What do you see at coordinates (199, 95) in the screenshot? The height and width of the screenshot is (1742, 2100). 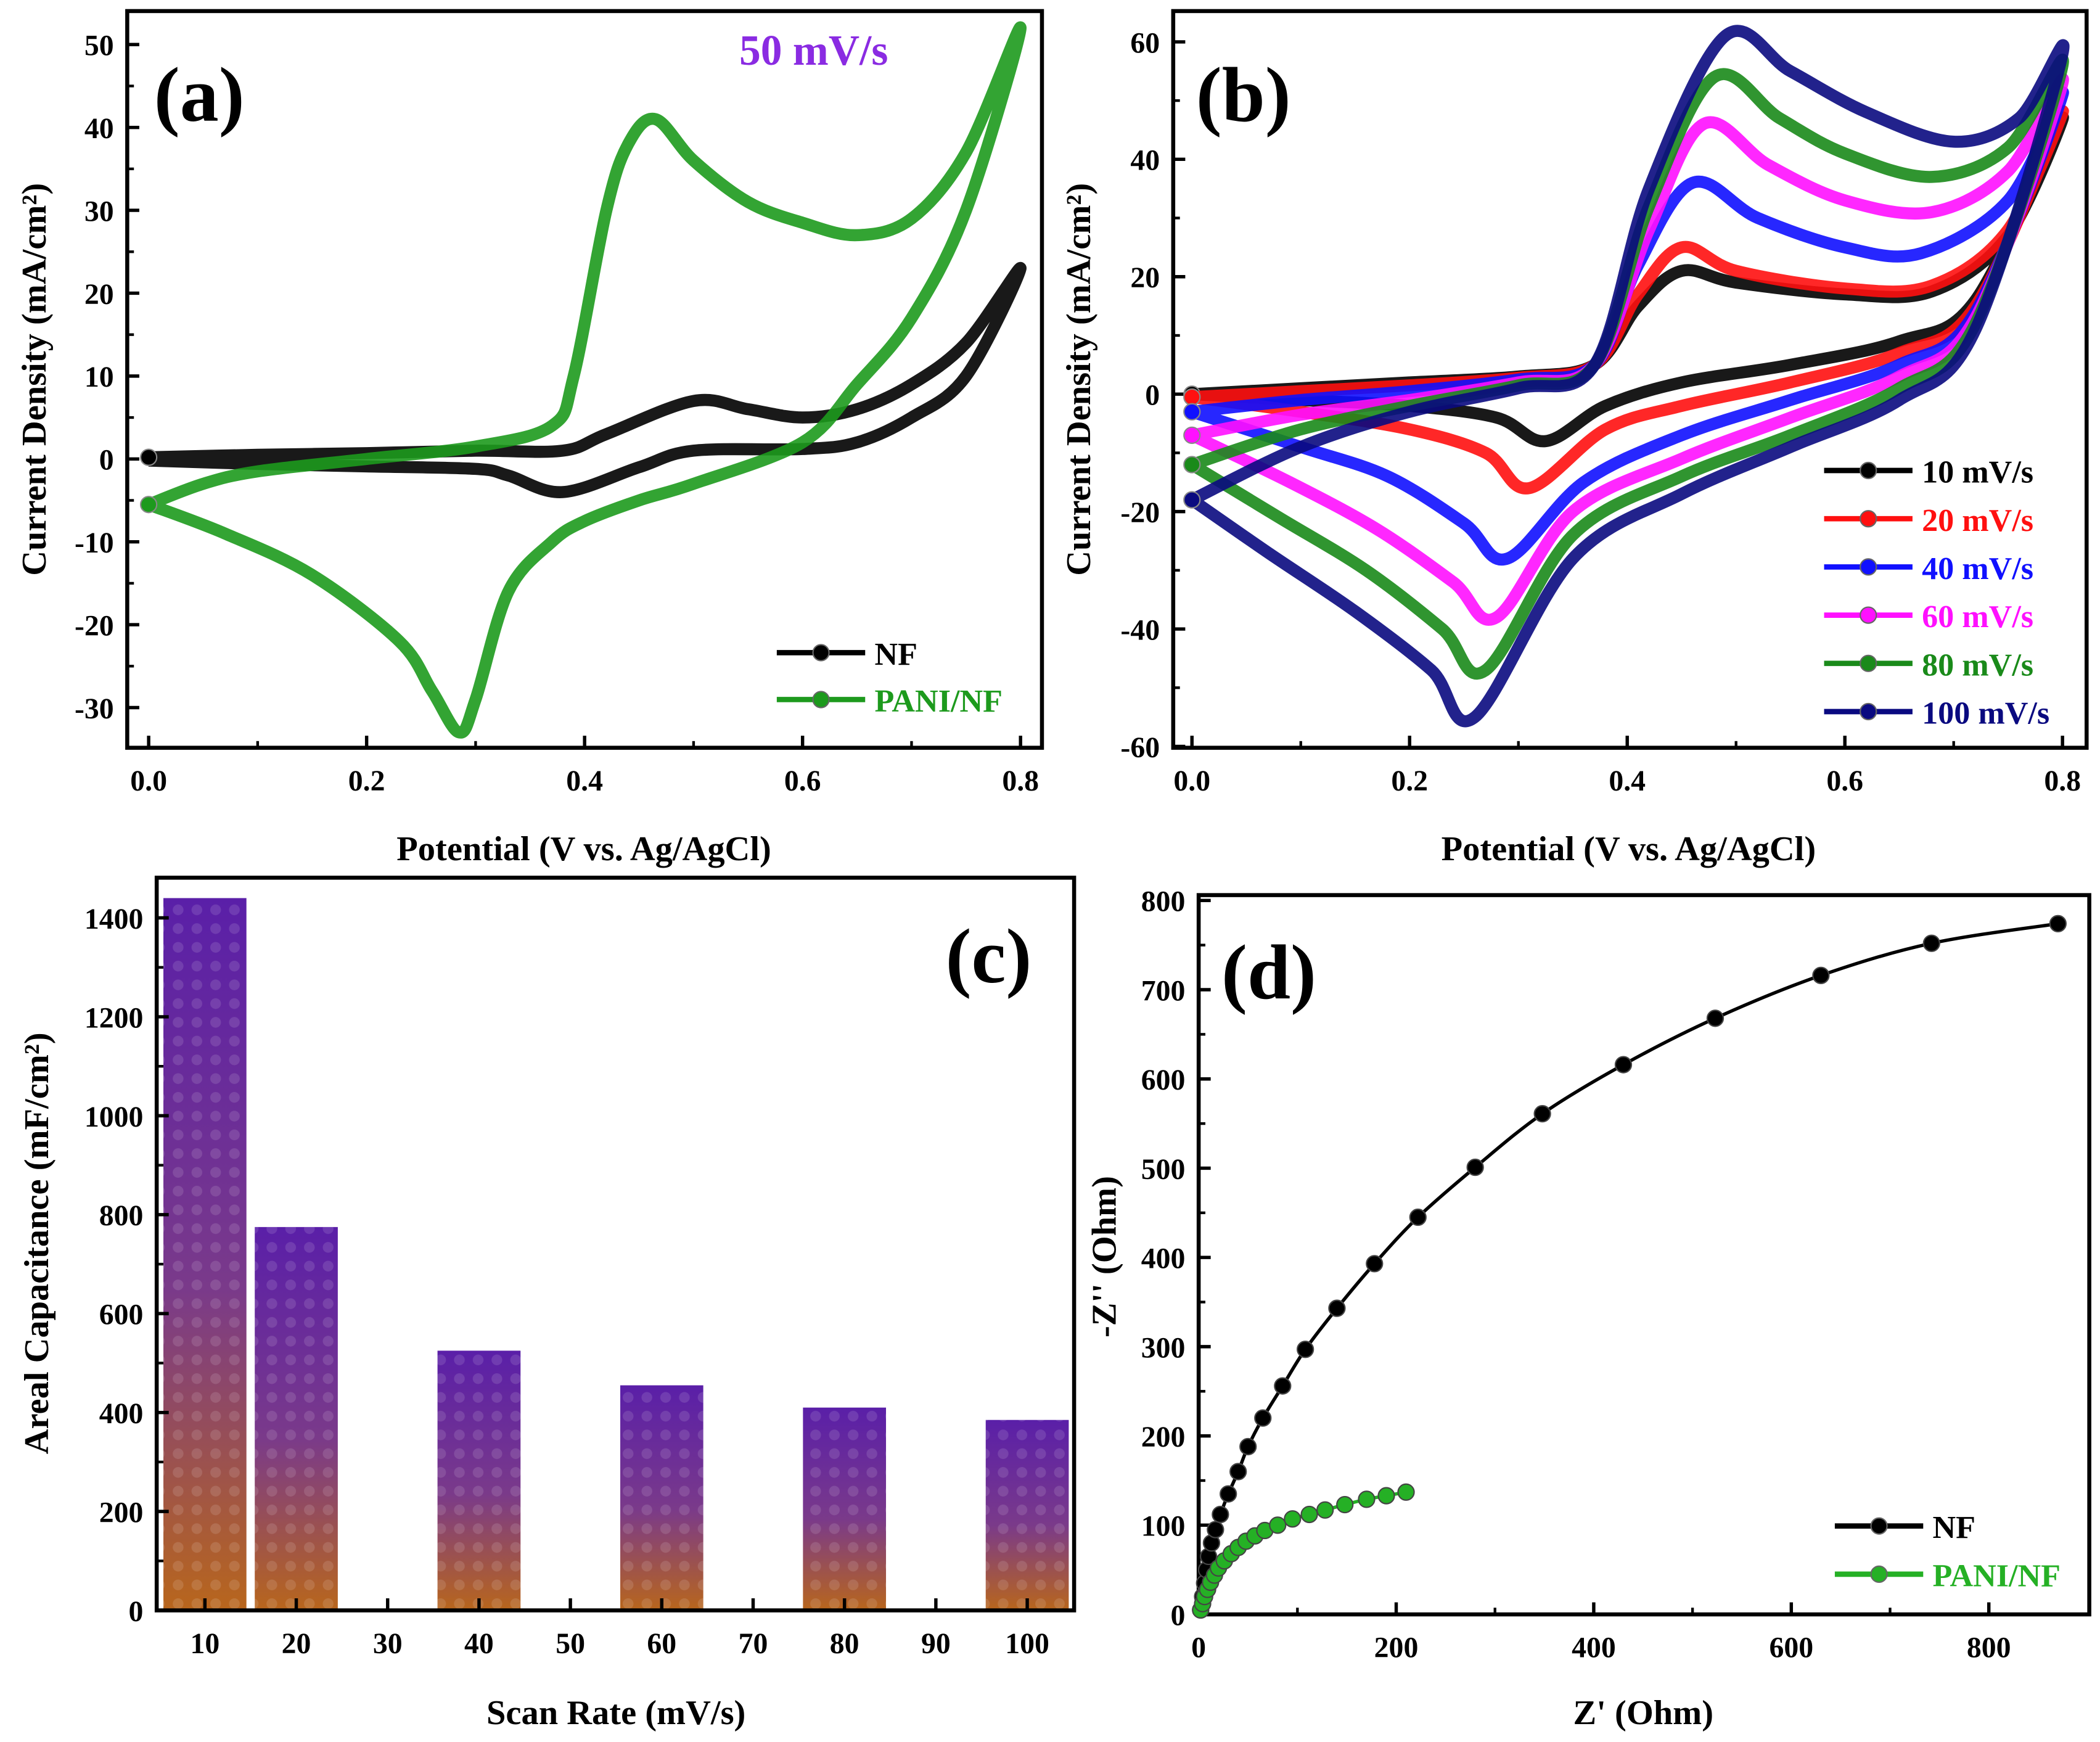 I see `panel-label: (a)` at bounding box center [199, 95].